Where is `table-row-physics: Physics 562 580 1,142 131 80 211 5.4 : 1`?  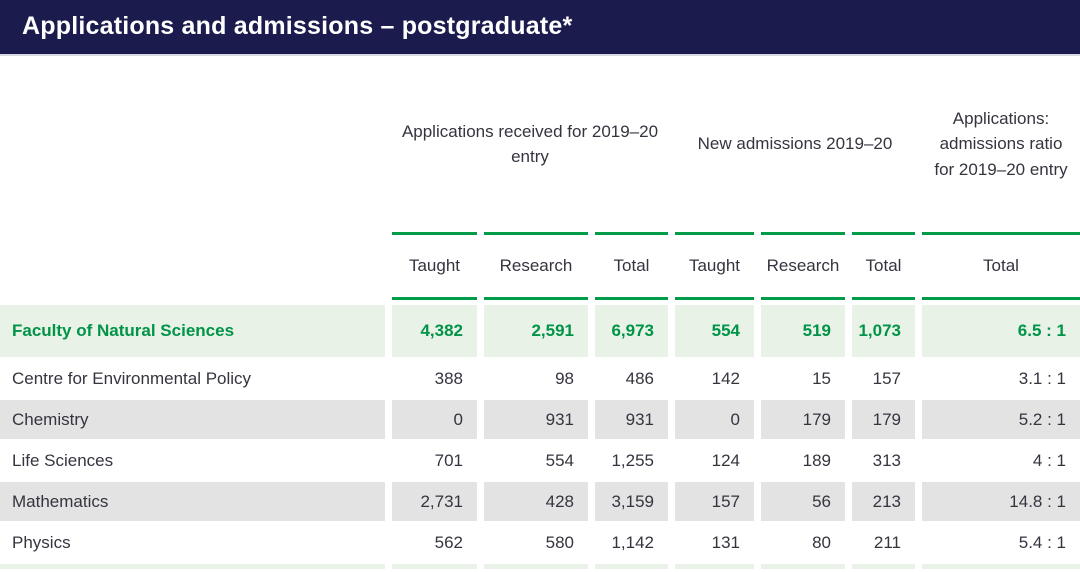
table-row-physics: Physics 562 580 1,142 131 80 211 5.4 : 1 is located at coordinates (540, 542).